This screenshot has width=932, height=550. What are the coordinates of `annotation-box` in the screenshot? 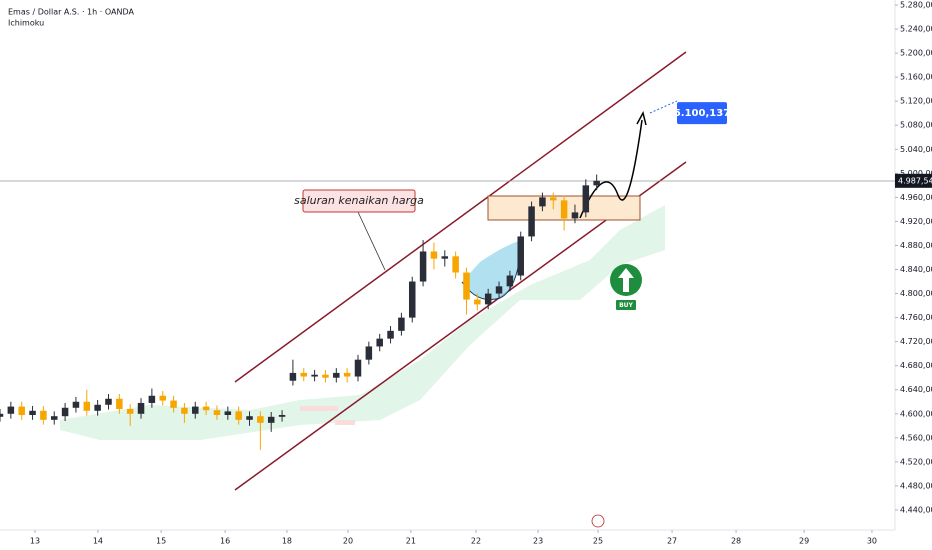 It's located at (359, 201).